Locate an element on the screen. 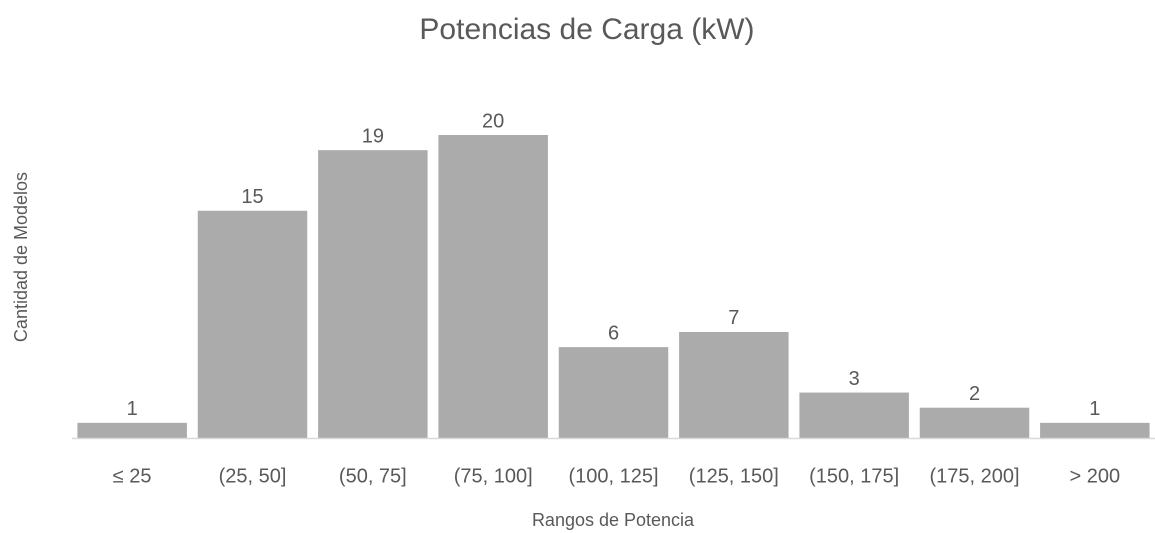 The image size is (1155, 533). x-tick-label: (125, 150] is located at coordinates (734, 476).